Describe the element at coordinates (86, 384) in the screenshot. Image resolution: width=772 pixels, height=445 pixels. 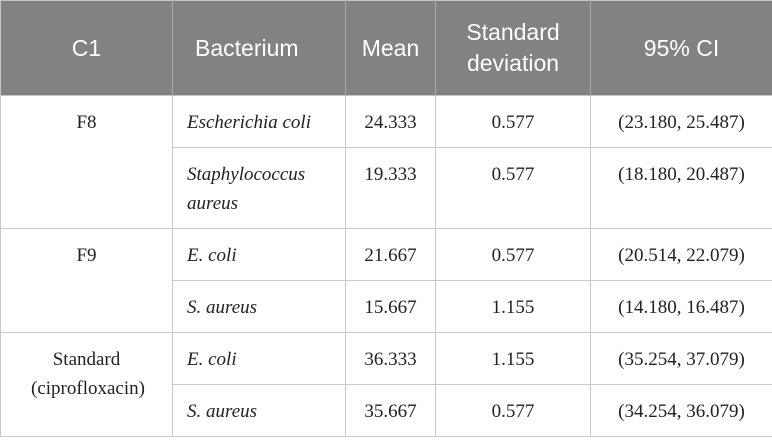
I see `group-cell: Standard (ciprofloxacin)` at that location.